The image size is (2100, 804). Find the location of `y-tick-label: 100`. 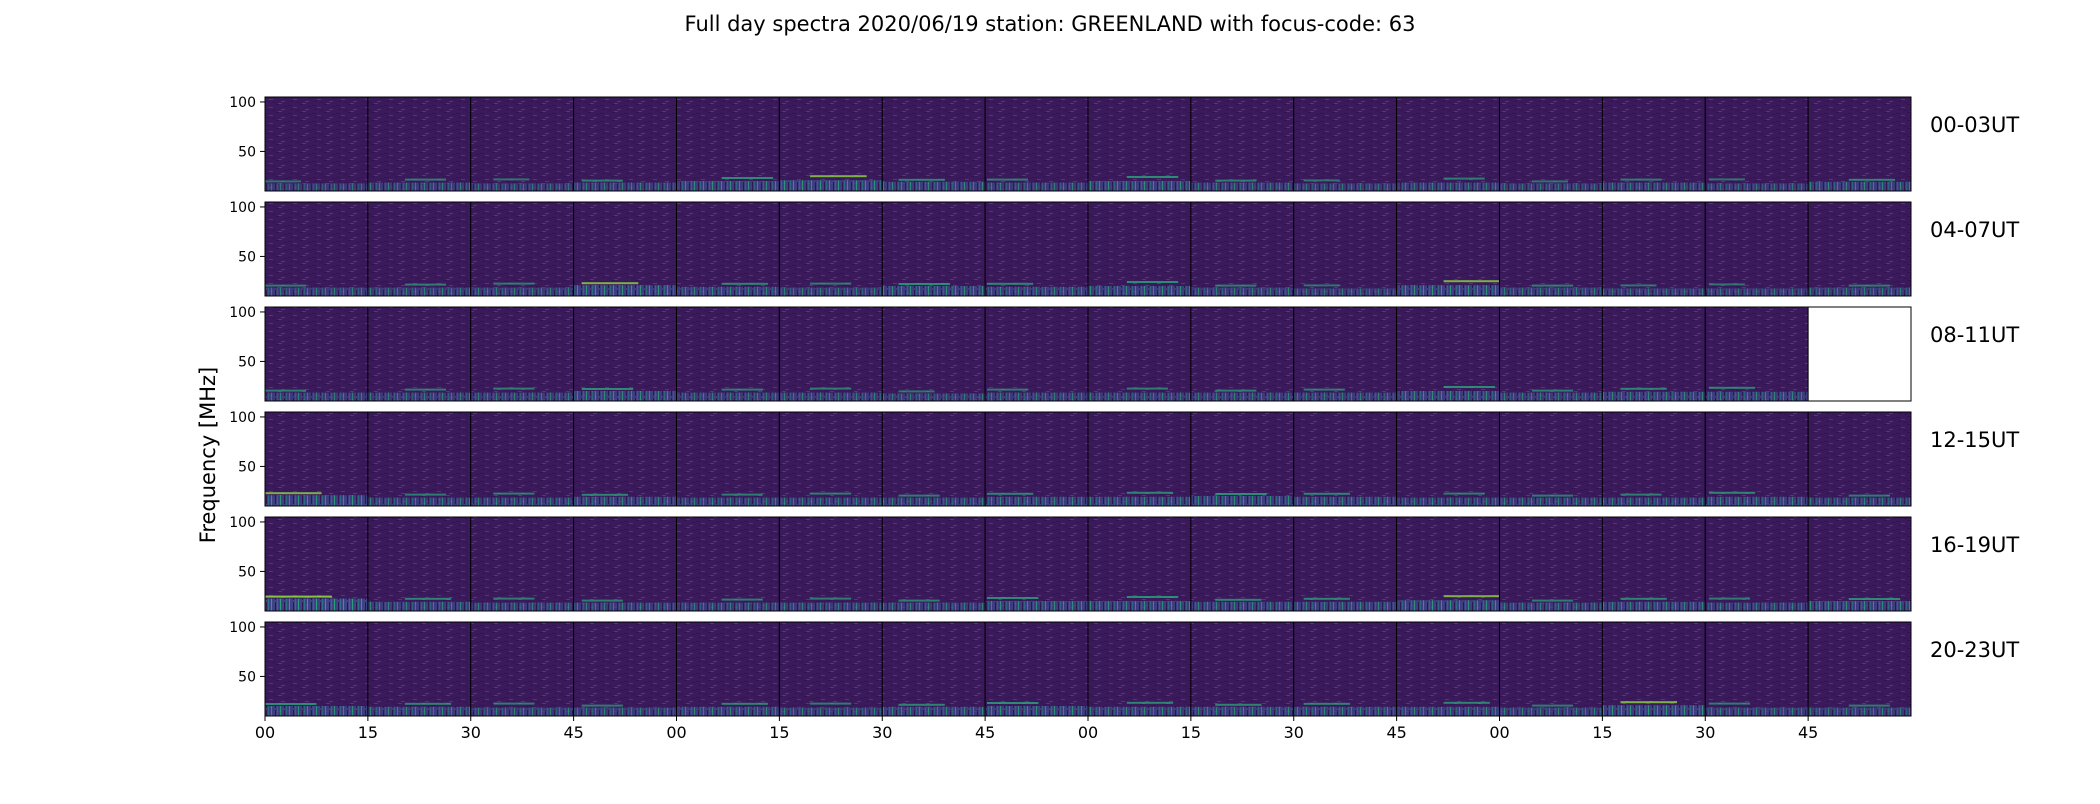

y-tick-label: 100 is located at coordinates (242, 628).